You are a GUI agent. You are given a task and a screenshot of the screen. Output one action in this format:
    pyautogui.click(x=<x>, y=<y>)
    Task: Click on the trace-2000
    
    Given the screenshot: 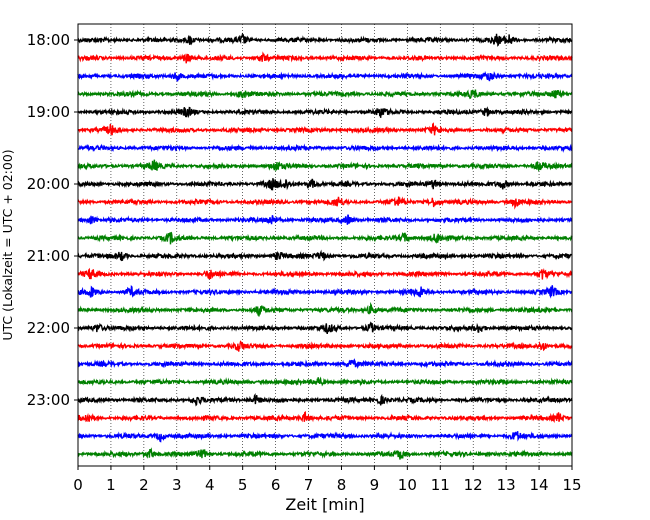 What is the action you would take?
    pyautogui.click(x=325, y=184)
    